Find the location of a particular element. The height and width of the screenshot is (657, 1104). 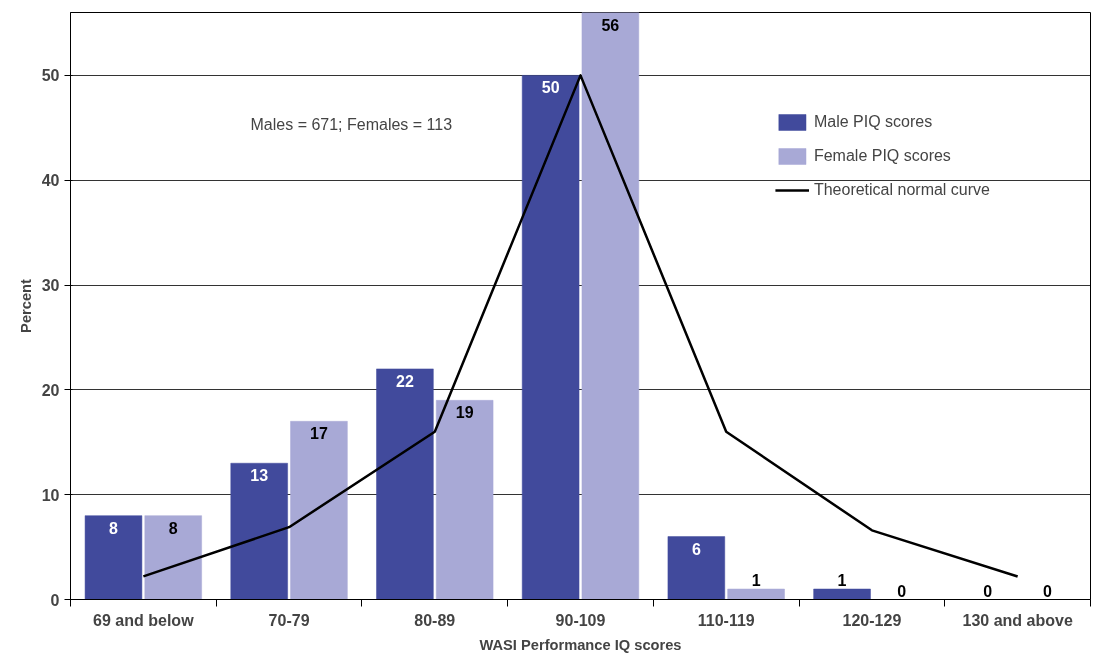

data-label: 22 is located at coordinates (405, 381).